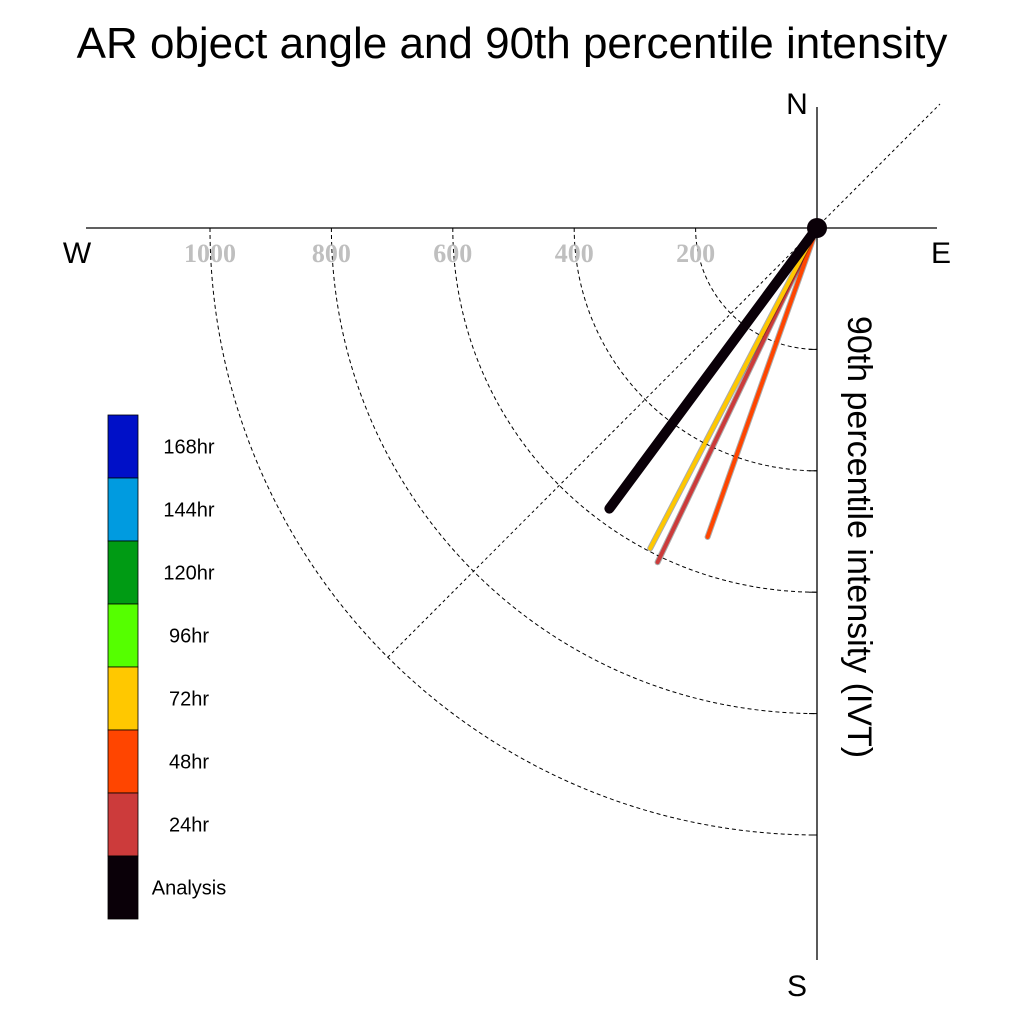 This screenshot has height=1024, width=1024. I want to click on series-line-analysis, so click(713, 368).